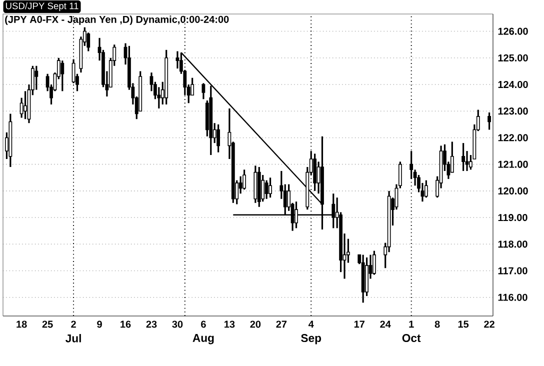 This screenshot has width=544, height=366. Describe the element at coordinates (21, 324) in the screenshot. I see `x-tick-label: 18` at that location.